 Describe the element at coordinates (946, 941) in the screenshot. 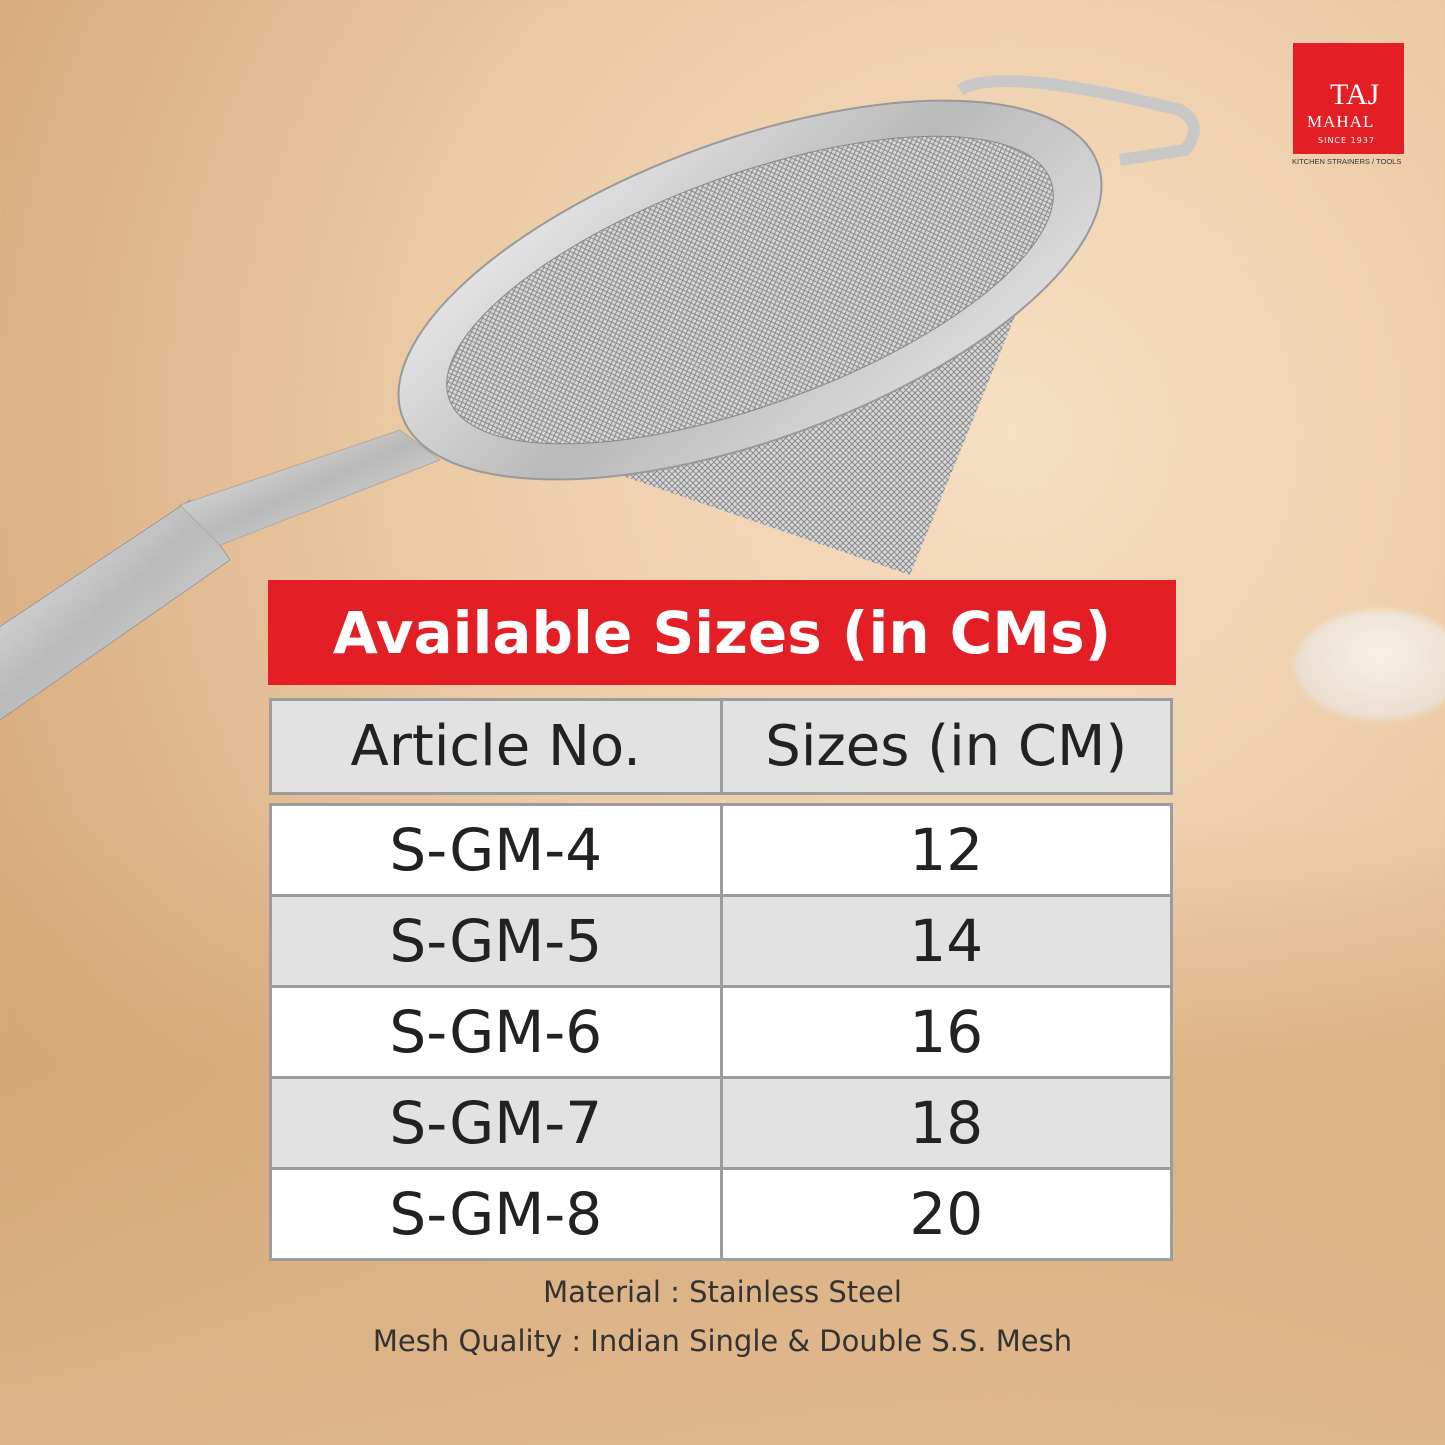

I see `size-cell: 14` at that location.